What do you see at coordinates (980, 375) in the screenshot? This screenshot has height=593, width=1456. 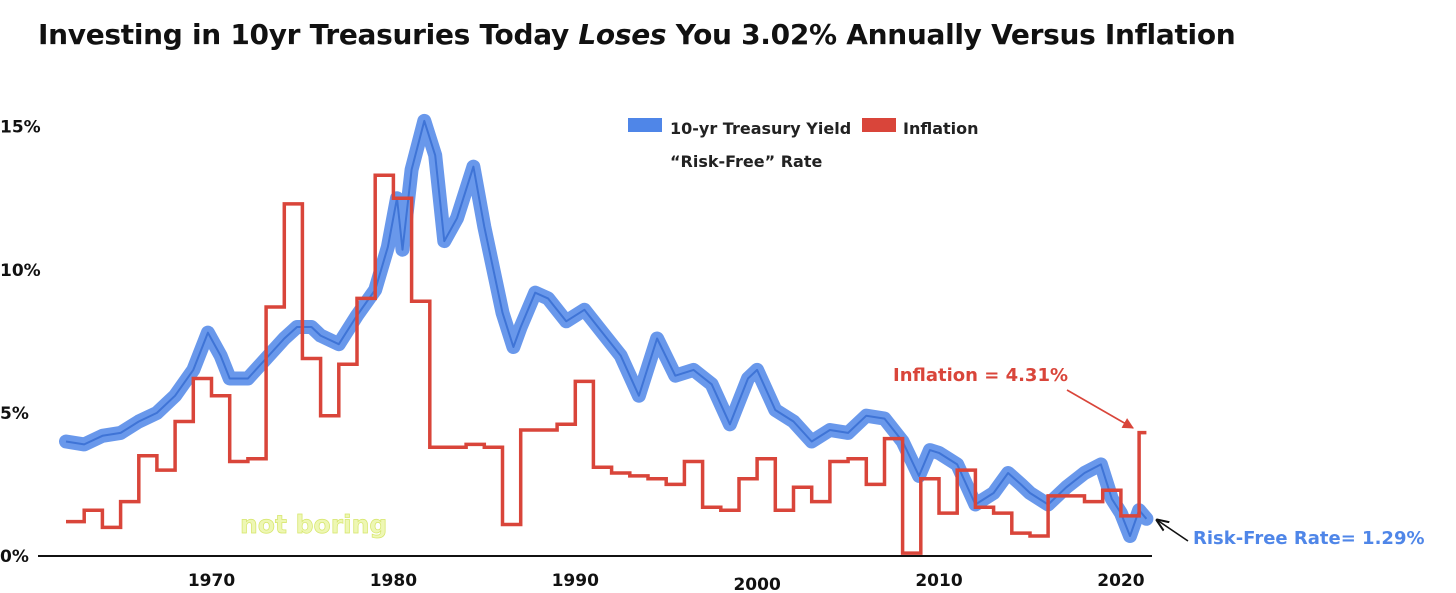 I see `annotation-inflation: Inflation = 4.31%` at bounding box center [980, 375].